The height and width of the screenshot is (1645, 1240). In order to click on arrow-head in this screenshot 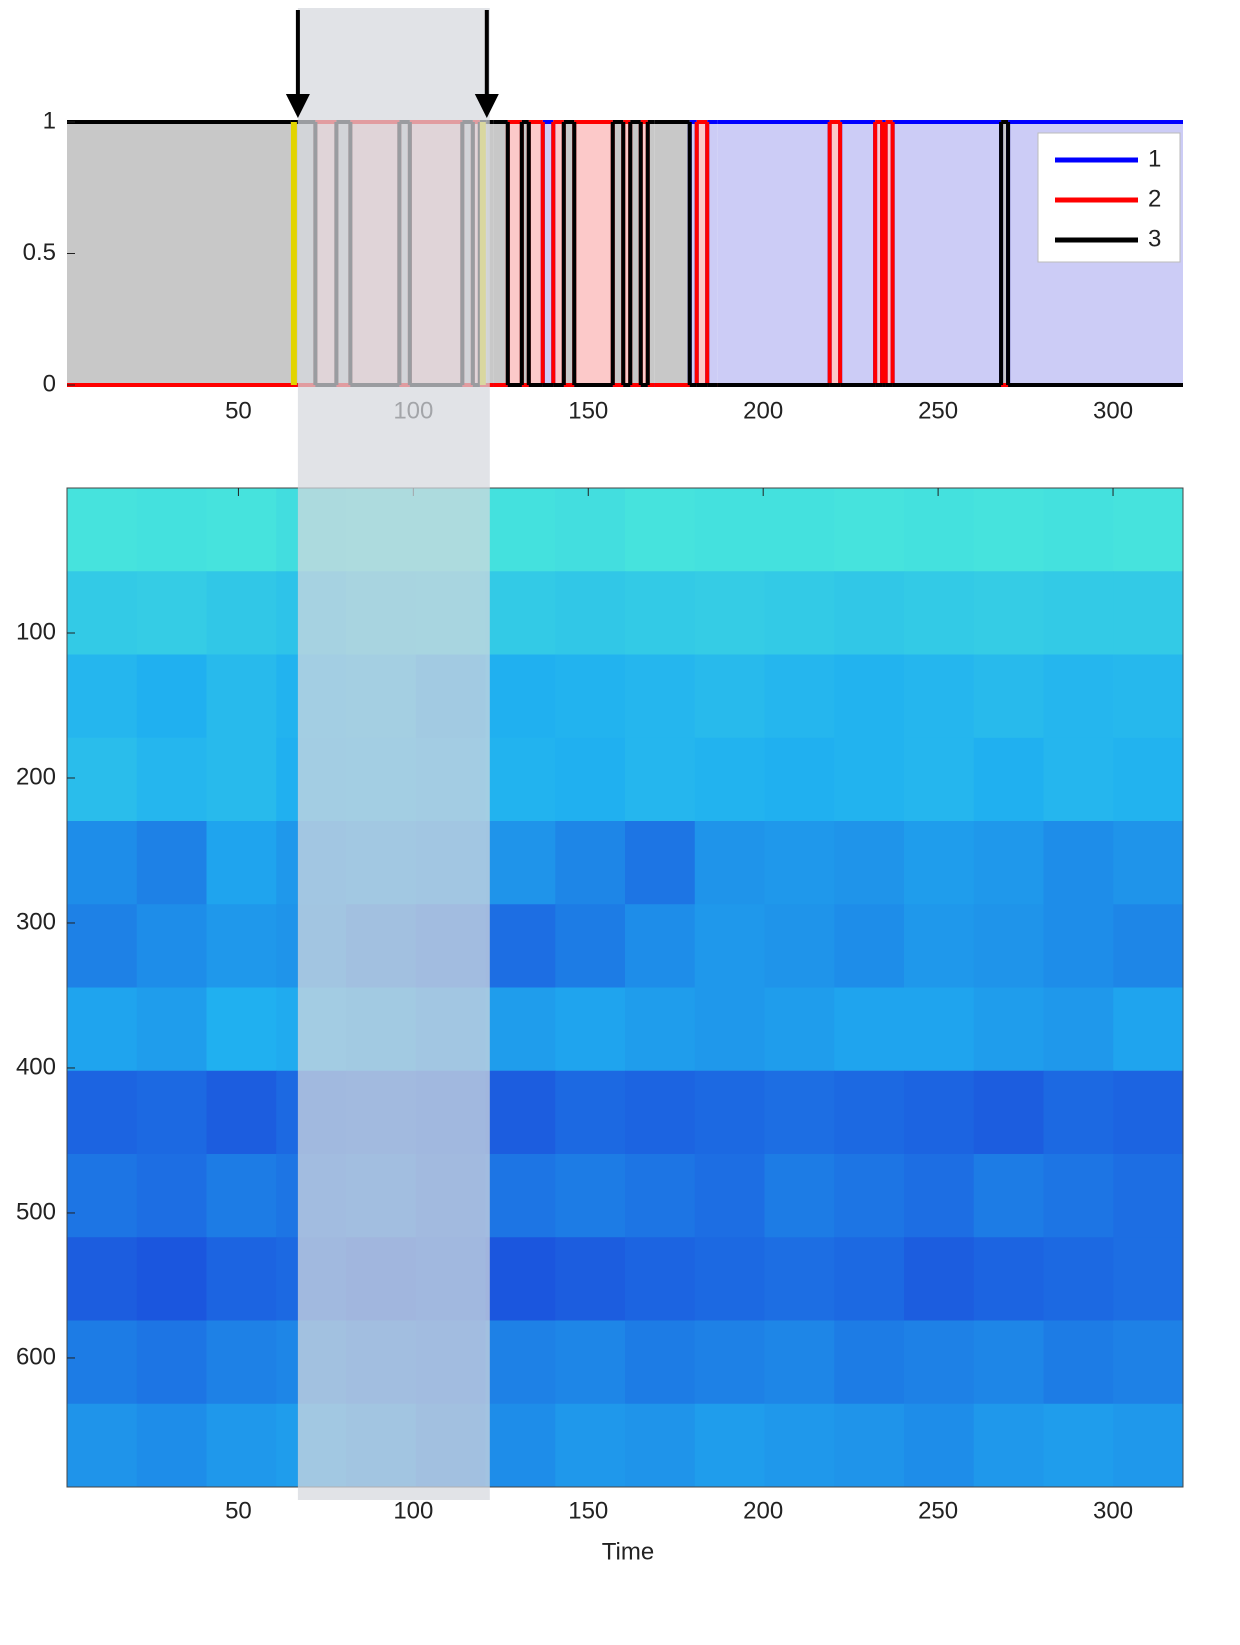, I will do `click(486, 106)`.